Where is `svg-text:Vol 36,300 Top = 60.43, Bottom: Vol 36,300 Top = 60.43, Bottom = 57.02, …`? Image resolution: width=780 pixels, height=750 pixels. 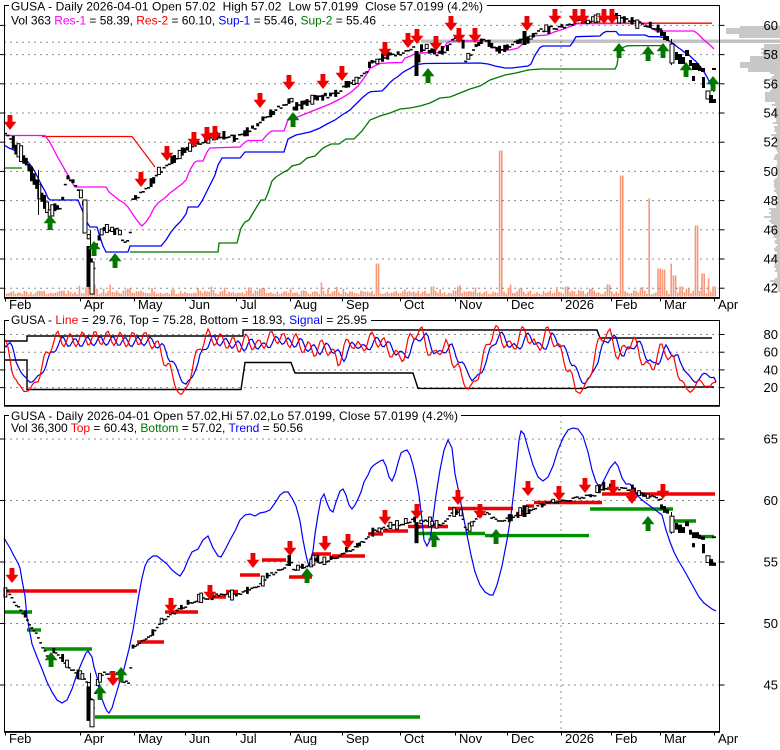 svg-text:Vol 36,300 Top = 60.43, Bottom: Vol 36,300 Top = 60.43, Bottom = 57.02, … is located at coordinates (157, 428).